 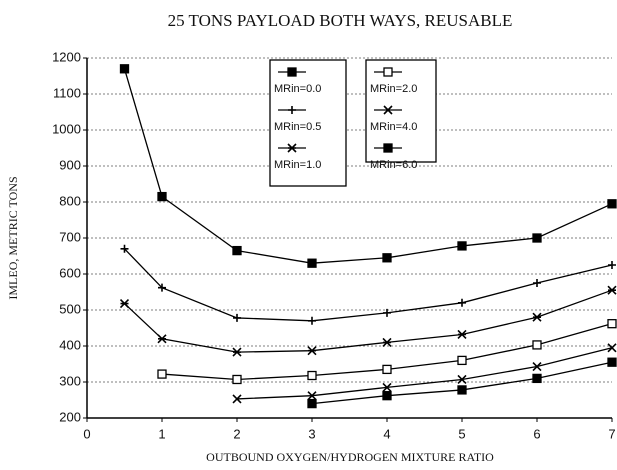 What do you see at coordinates (386, 433) in the screenshot?
I see `x-tick-label: 4` at bounding box center [386, 433].